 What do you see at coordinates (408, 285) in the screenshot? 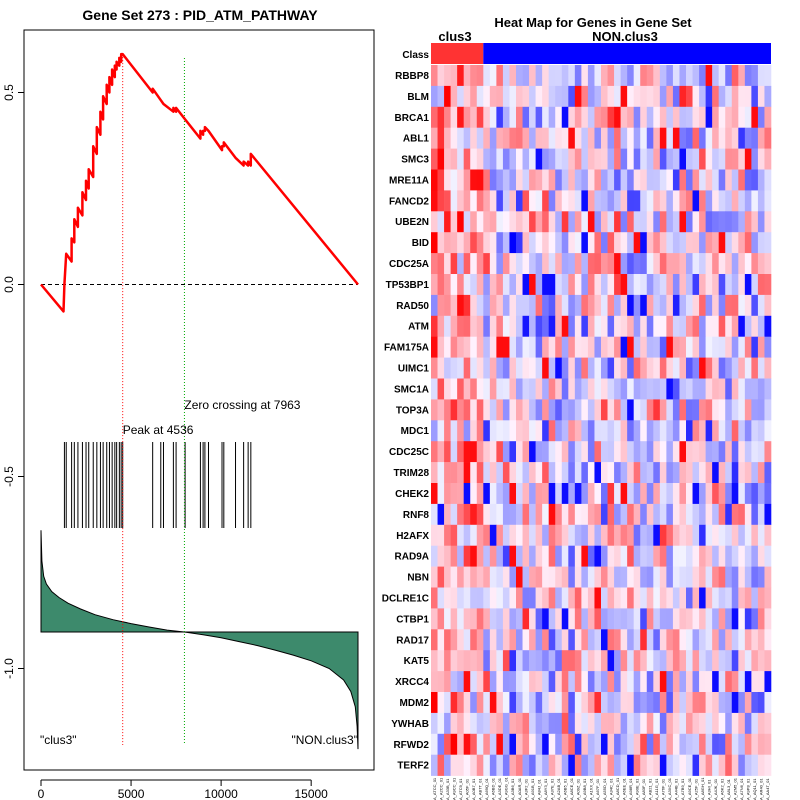
I see `gene-label: TP53BP1` at bounding box center [408, 285].